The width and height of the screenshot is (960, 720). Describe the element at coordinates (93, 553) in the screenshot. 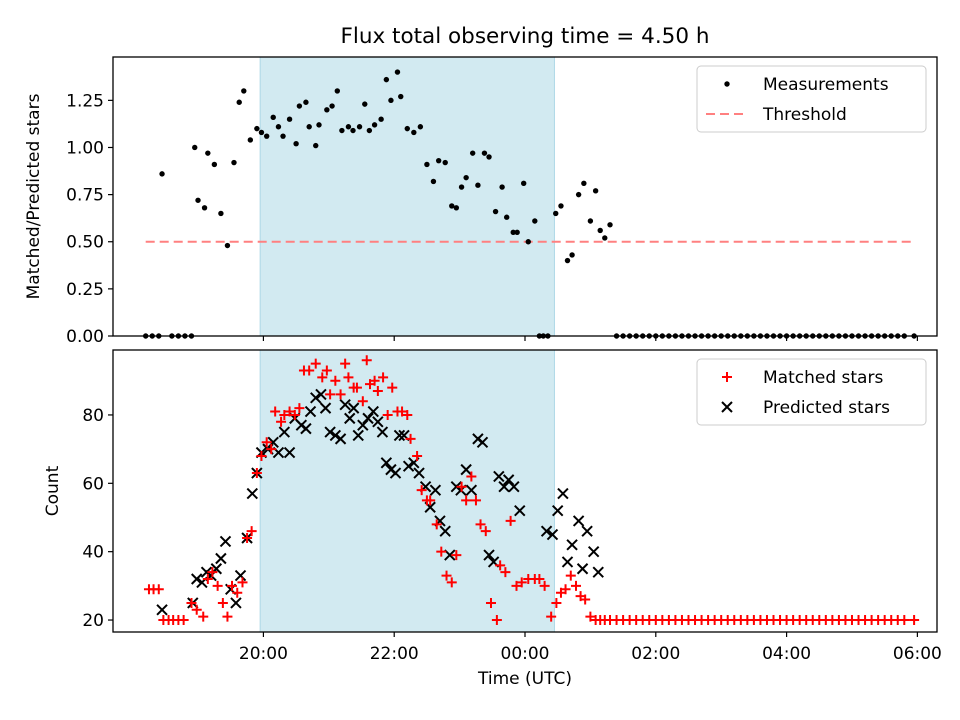

I see `y-tick-label: 40` at that location.